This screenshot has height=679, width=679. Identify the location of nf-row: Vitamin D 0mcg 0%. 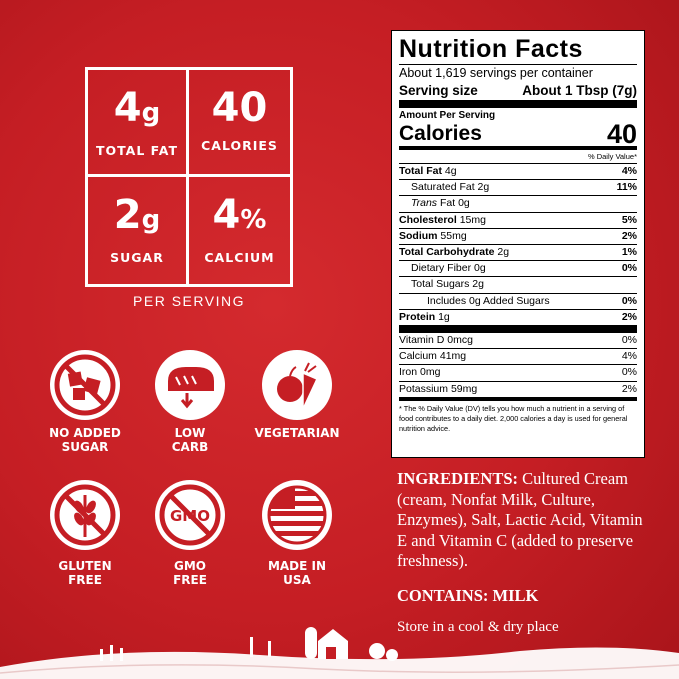
(518, 340).